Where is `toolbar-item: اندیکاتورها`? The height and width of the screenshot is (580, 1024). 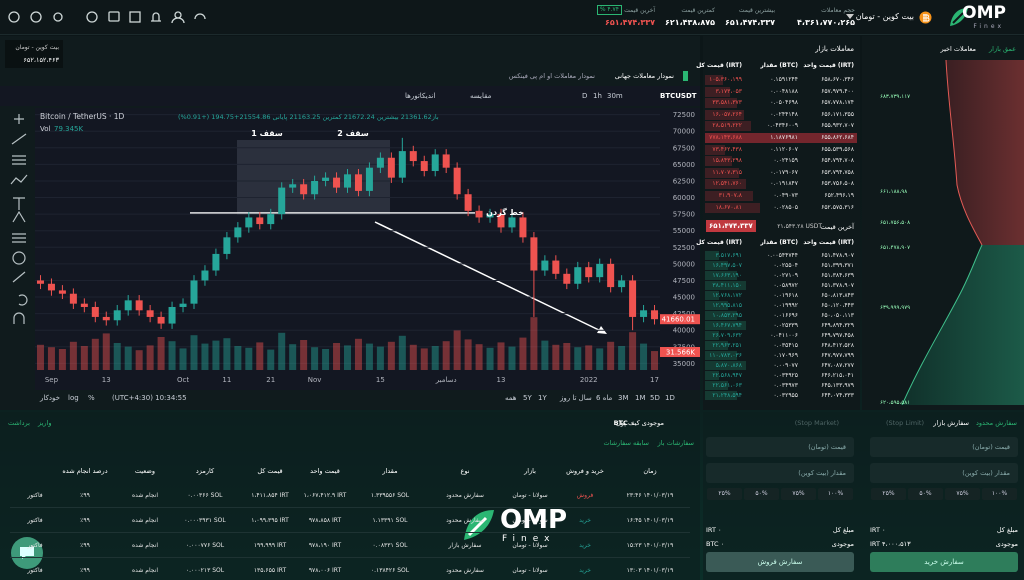
toolbar-item: اندیکاتورها is located at coordinates (420, 96).